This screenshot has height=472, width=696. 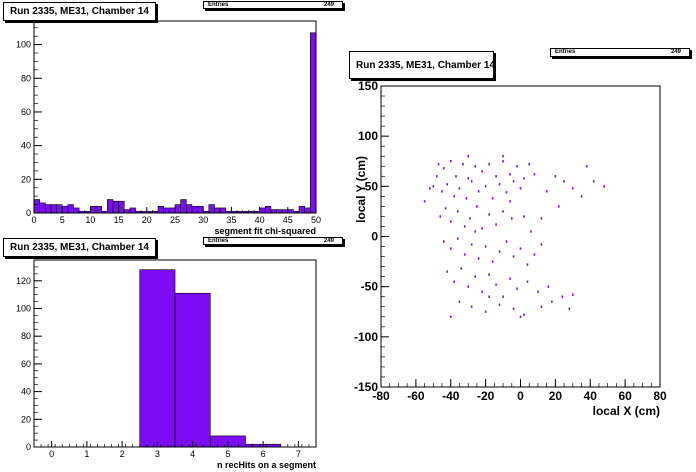 I want to click on x-tick-label: 3, so click(x=157, y=454).